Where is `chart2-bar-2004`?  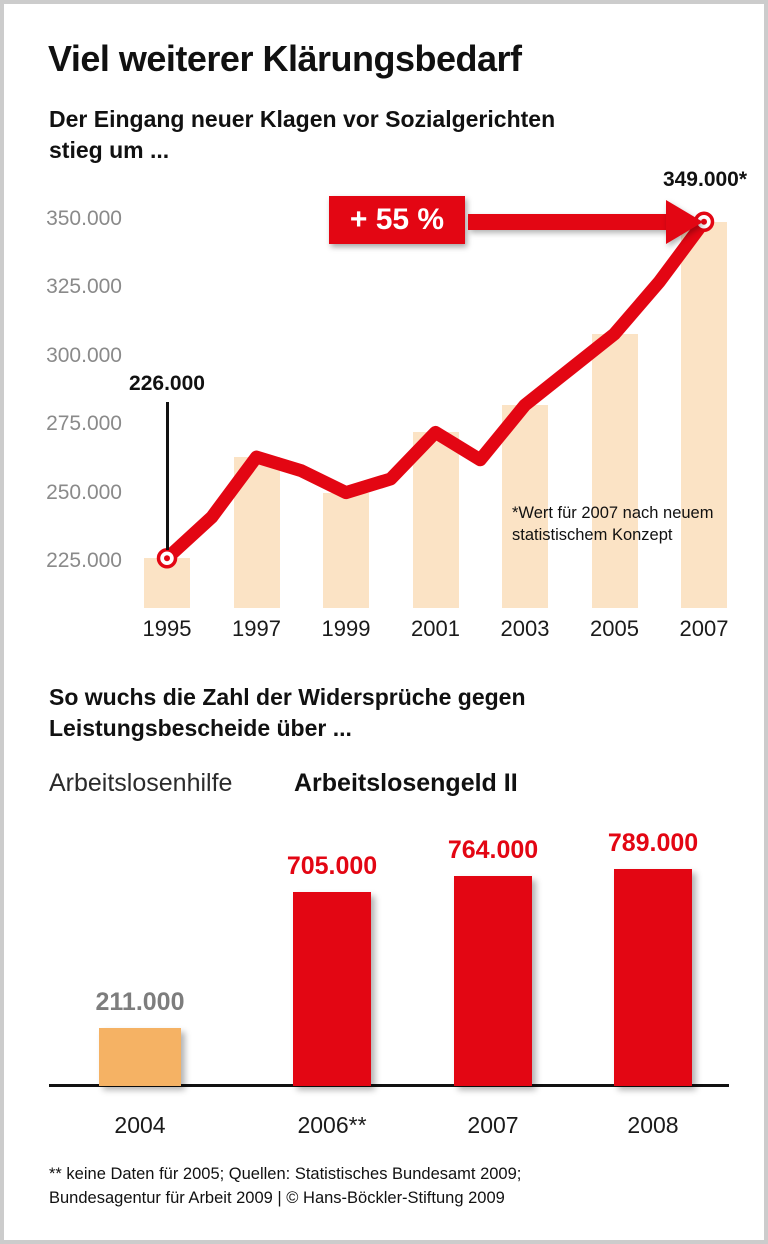 chart2-bar-2004 is located at coordinates (140, 1057).